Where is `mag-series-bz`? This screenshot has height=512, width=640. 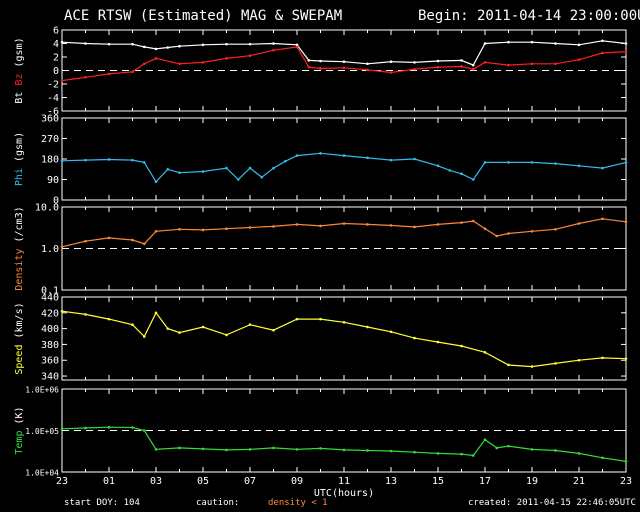 mag-series-bz is located at coordinates (344, 64).